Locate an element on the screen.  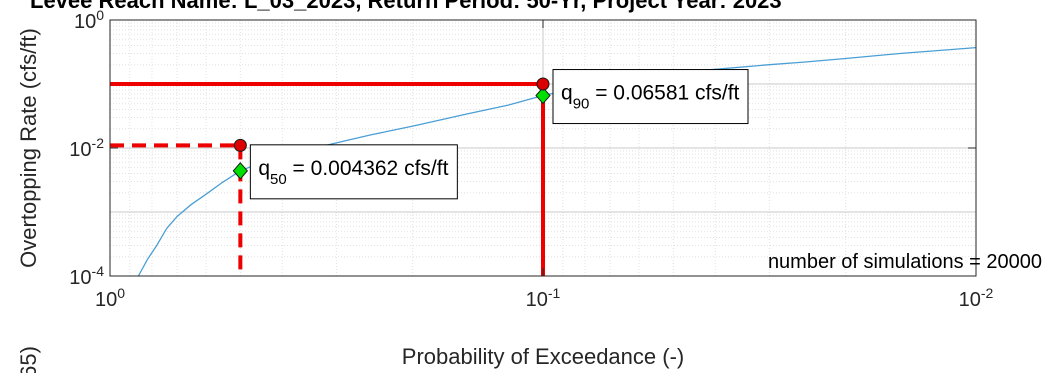
q90-annotation-text: q90 = 0.06581 cfs/ft is located at coordinates (650, 97).